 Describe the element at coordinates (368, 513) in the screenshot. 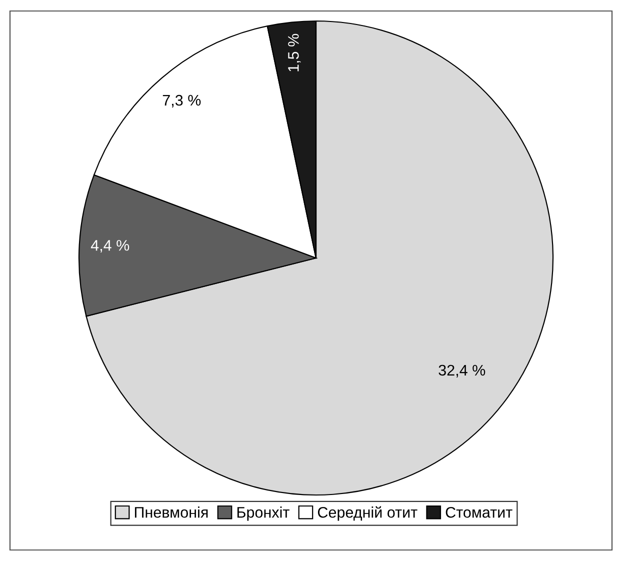

I see `legend-label: Середній отит` at that location.